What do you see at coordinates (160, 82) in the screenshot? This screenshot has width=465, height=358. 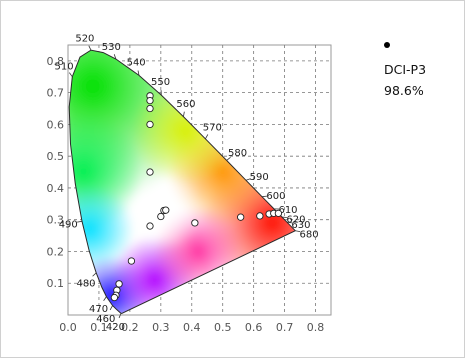 I see `wavelength-label: 550` at bounding box center [160, 82].